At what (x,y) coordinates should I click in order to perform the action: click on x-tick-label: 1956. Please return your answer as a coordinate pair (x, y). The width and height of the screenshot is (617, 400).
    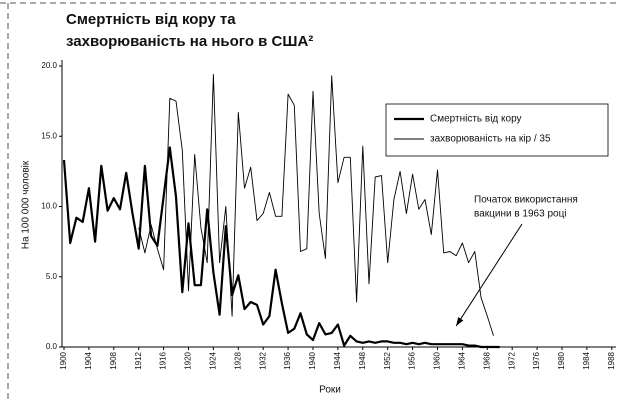
    Looking at the image, I should click on (412, 360).